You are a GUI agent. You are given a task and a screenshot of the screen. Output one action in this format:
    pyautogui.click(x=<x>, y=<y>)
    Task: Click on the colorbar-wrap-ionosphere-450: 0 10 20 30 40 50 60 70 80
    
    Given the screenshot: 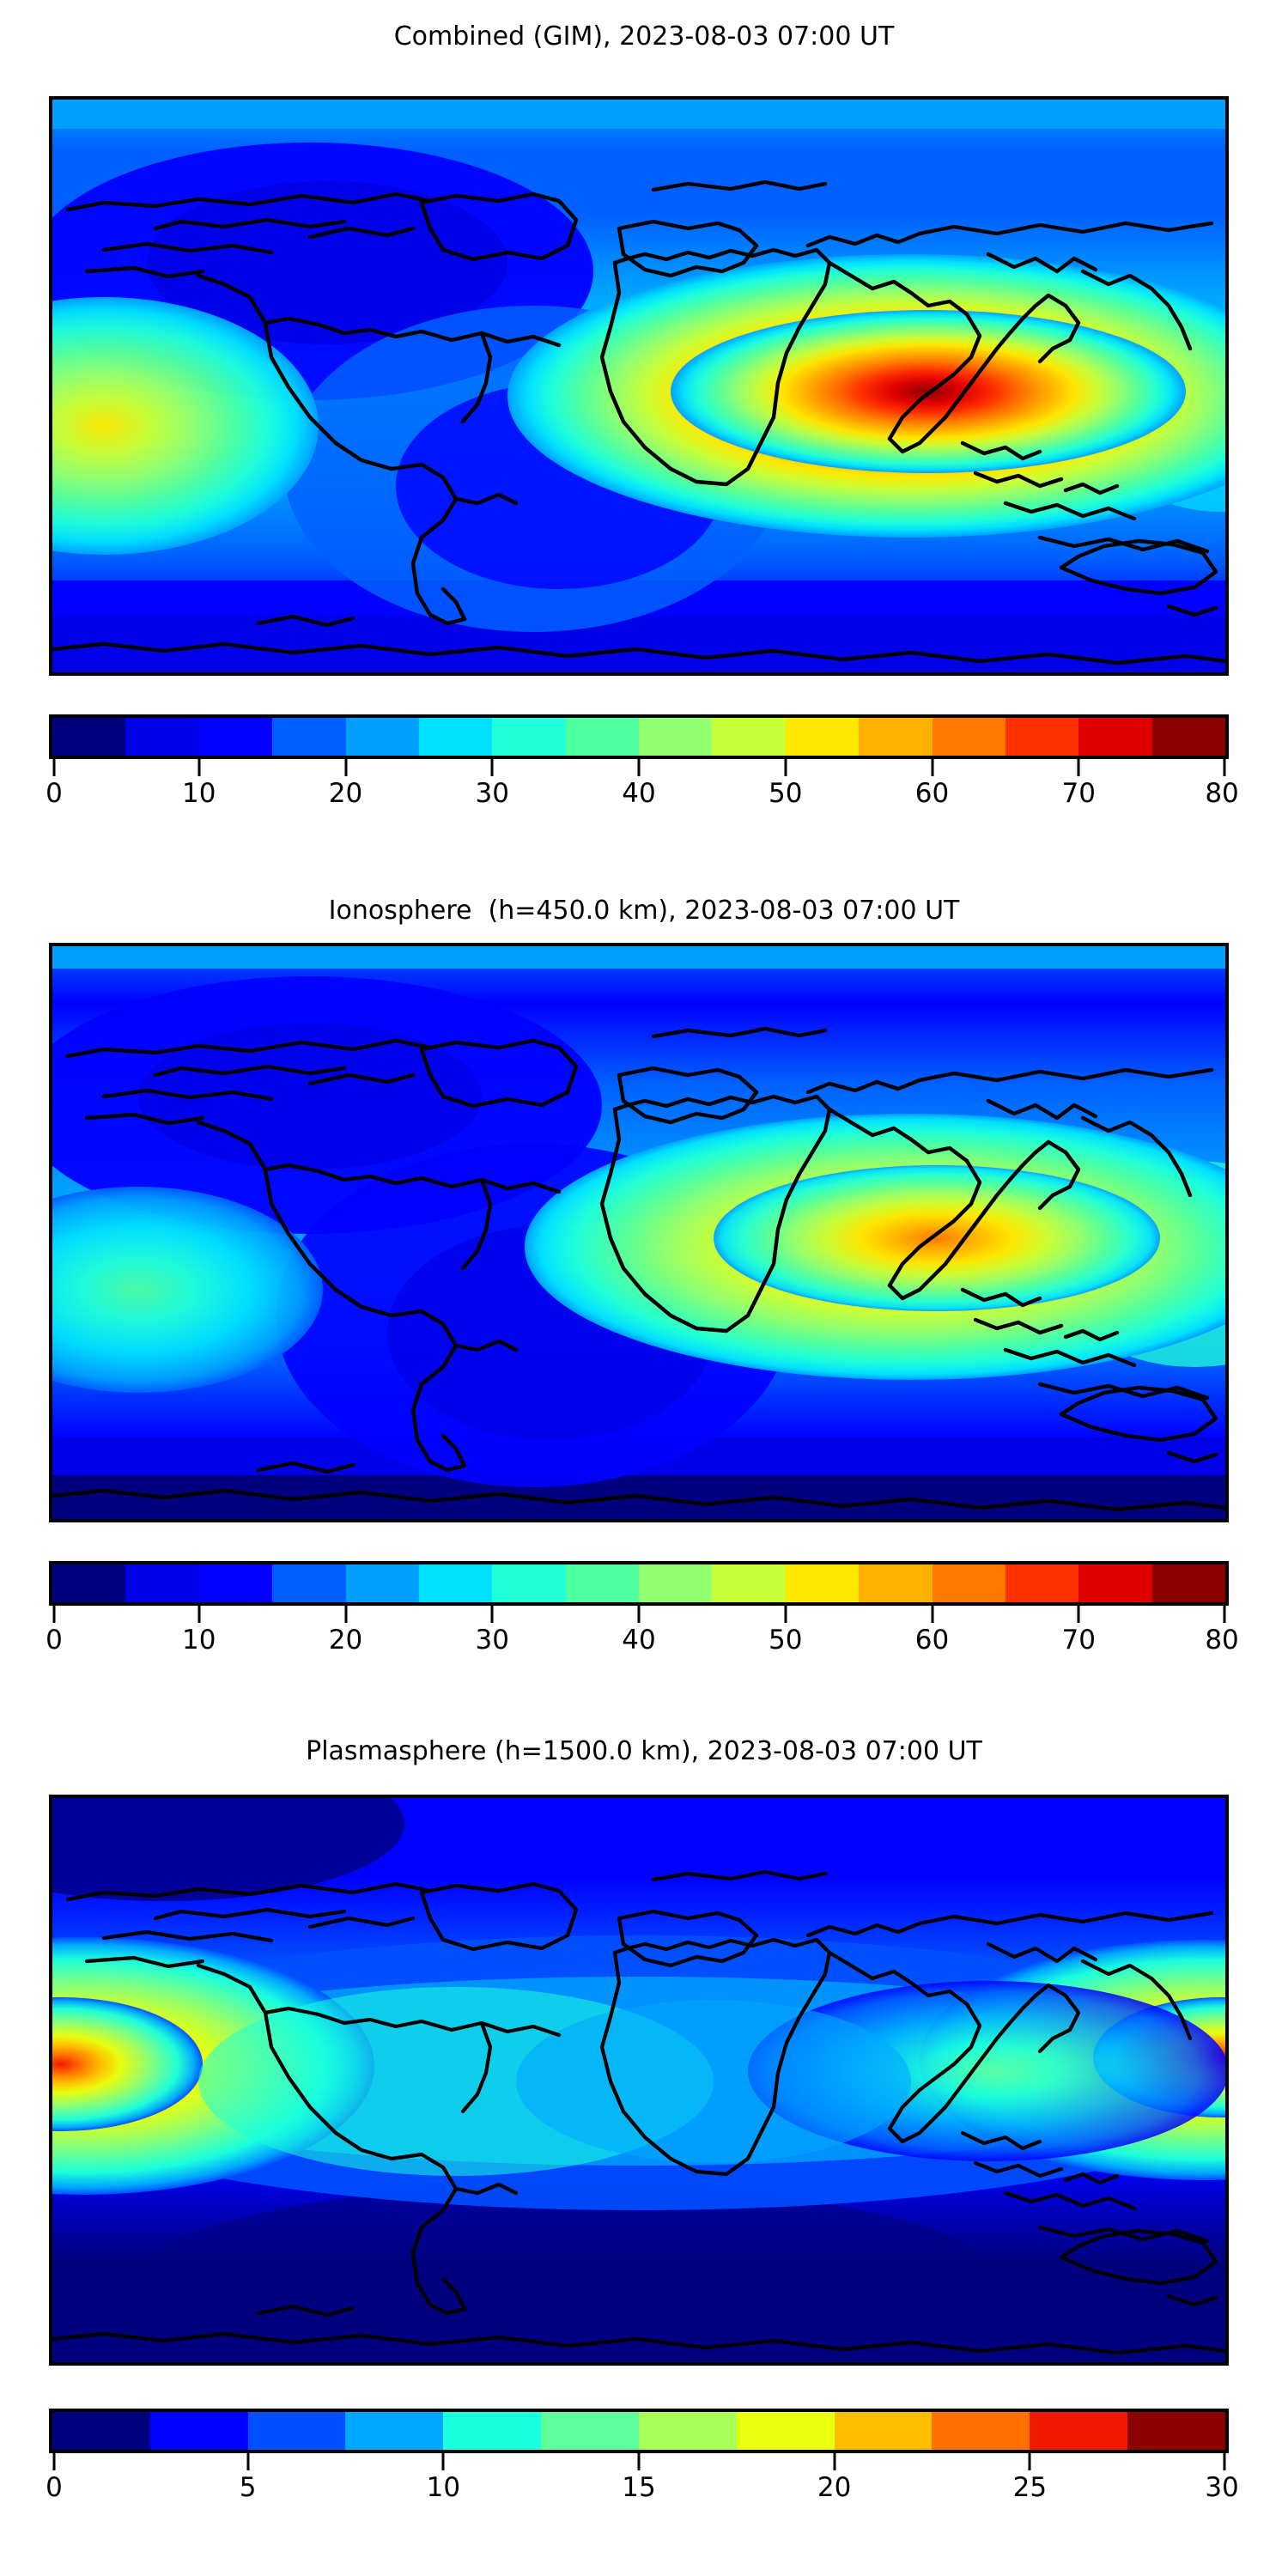 What is the action you would take?
    pyautogui.click(x=642, y=1612)
    